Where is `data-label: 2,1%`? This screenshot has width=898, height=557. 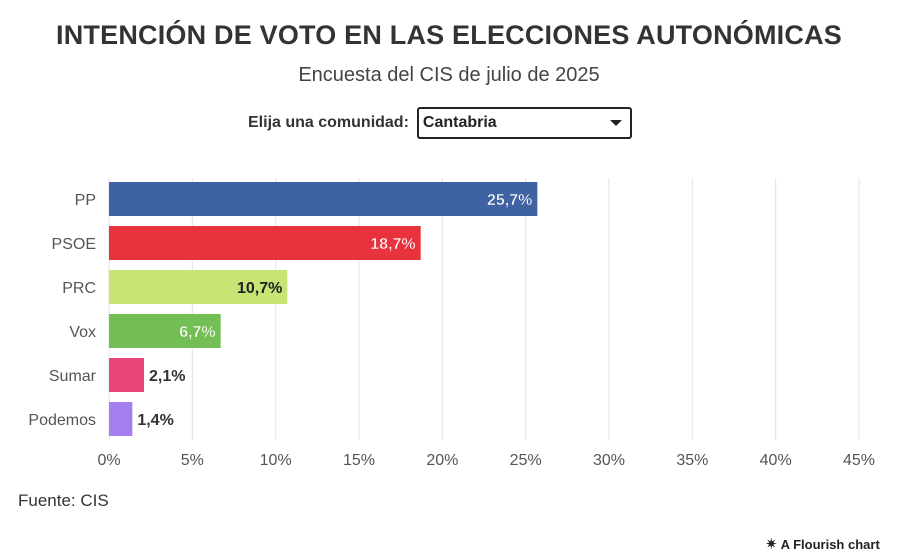 data-label: 2,1% is located at coordinates (167, 376).